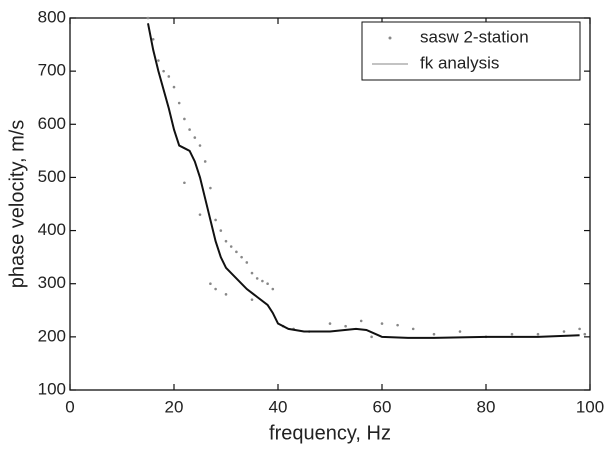  I want to click on y-tick-label: 500, so click(52, 176).